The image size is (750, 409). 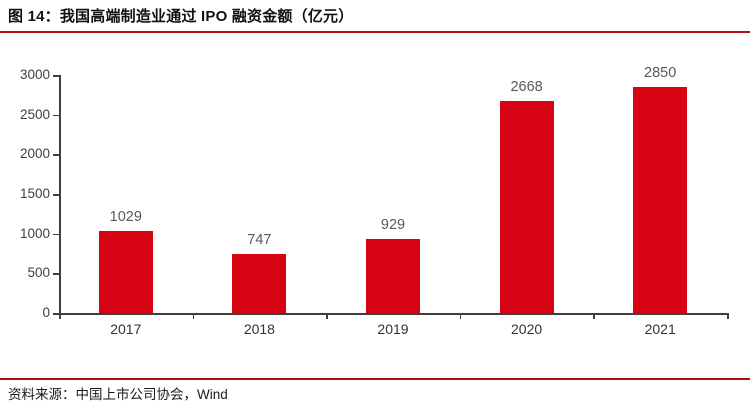 What do you see at coordinates (38, 273) in the screenshot?
I see `y-axis-tick-label: 500` at bounding box center [38, 273].